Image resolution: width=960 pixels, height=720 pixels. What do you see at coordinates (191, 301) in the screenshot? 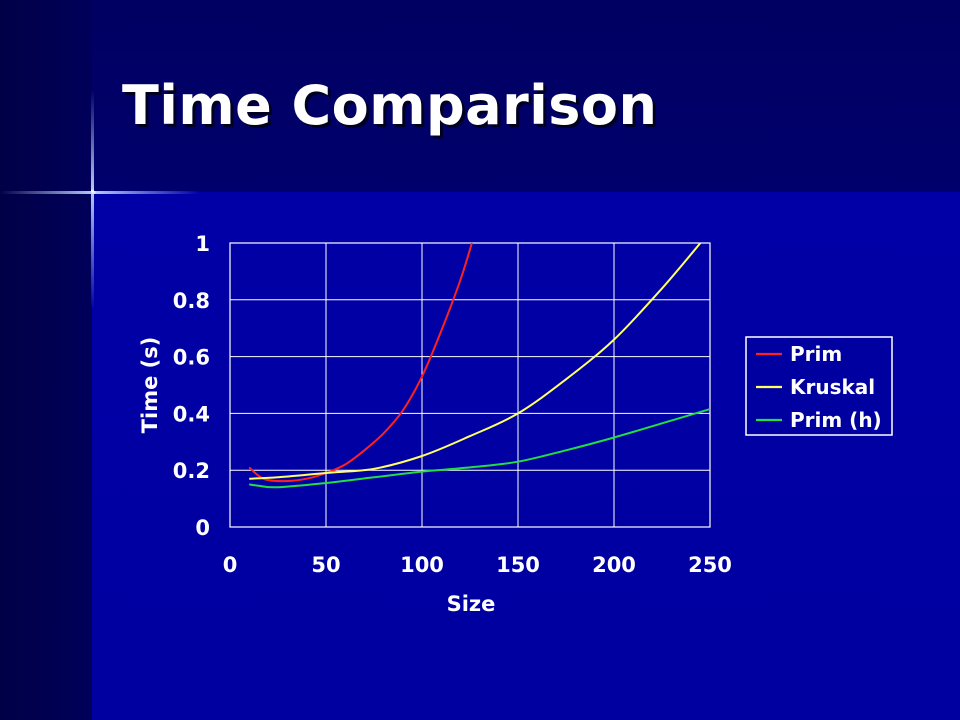
I see `y-tick-label: 0.8` at bounding box center [191, 301].